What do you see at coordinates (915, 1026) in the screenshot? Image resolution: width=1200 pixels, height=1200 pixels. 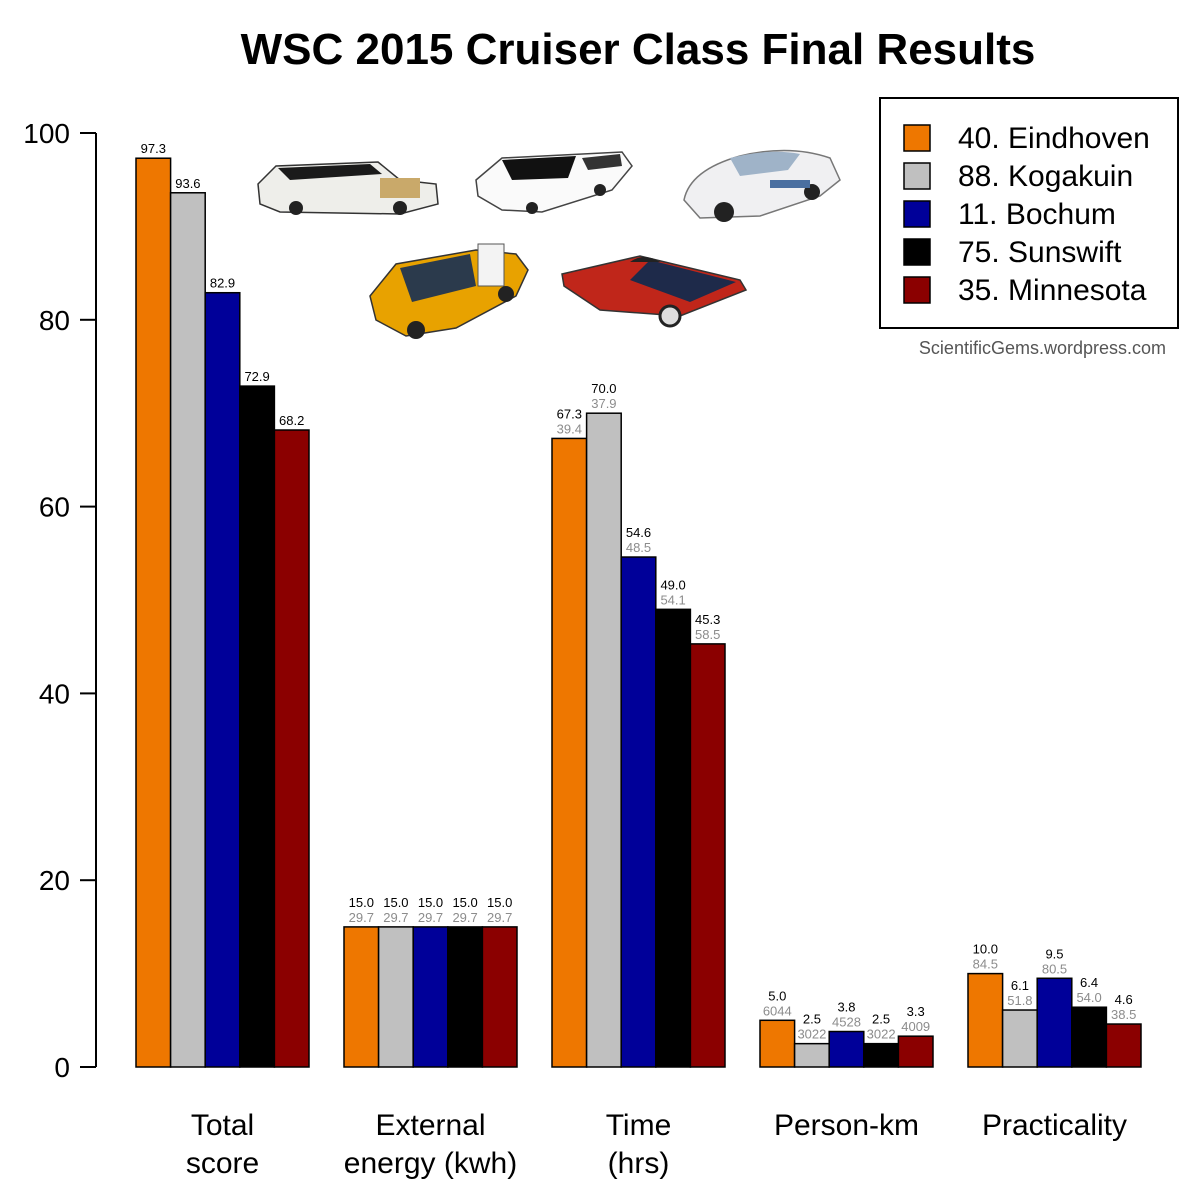 I see `value-sublabel: 4009` at bounding box center [915, 1026].